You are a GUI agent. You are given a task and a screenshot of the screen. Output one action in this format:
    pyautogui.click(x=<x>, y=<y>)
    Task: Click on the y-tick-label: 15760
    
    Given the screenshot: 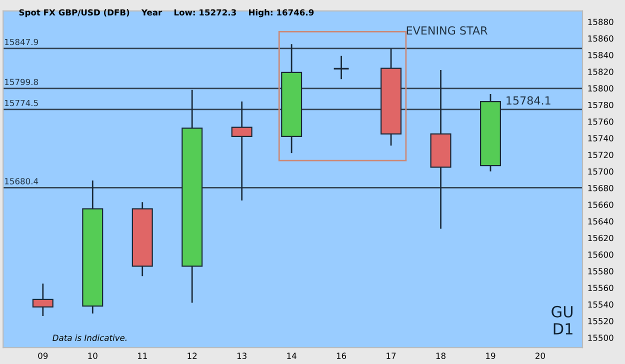 What is the action you would take?
    pyautogui.click(x=601, y=121)
    